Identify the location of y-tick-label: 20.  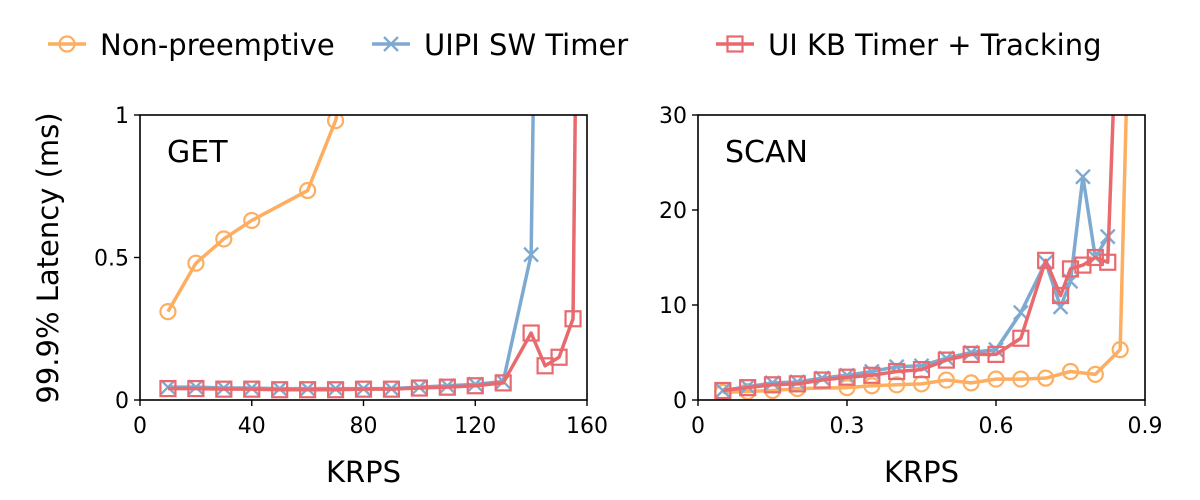
(673, 211).